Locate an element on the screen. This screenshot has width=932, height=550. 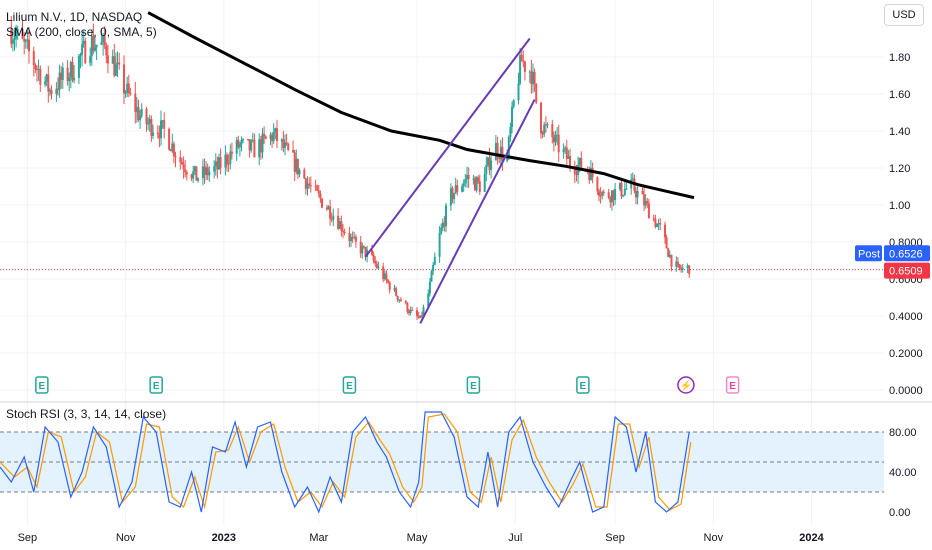
time-tick-label: 2024 is located at coordinates (811, 538).